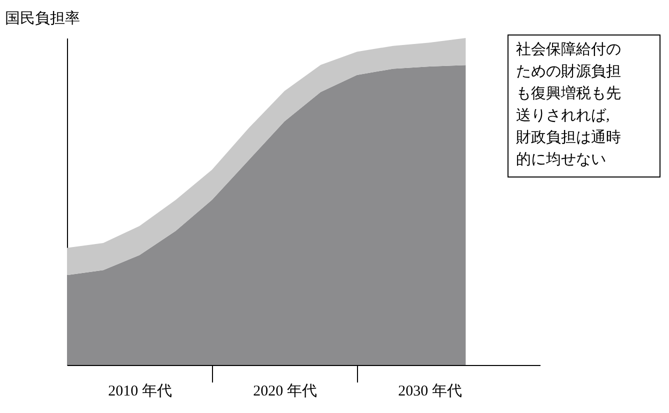 The image size is (669, 413). Describe the element at coordinates (430, 391) in the screenshot. I see `x-tick-label: 2030 年代` at that location.